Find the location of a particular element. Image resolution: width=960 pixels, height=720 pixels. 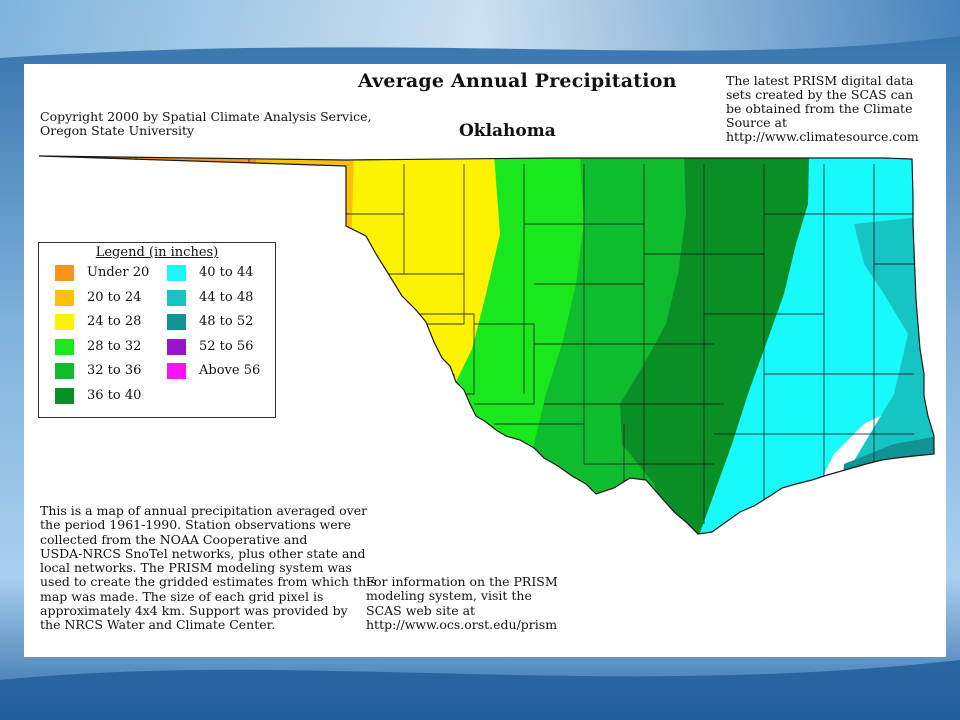

legend-label: 24 to 28 is located at coordinates (114, 321).